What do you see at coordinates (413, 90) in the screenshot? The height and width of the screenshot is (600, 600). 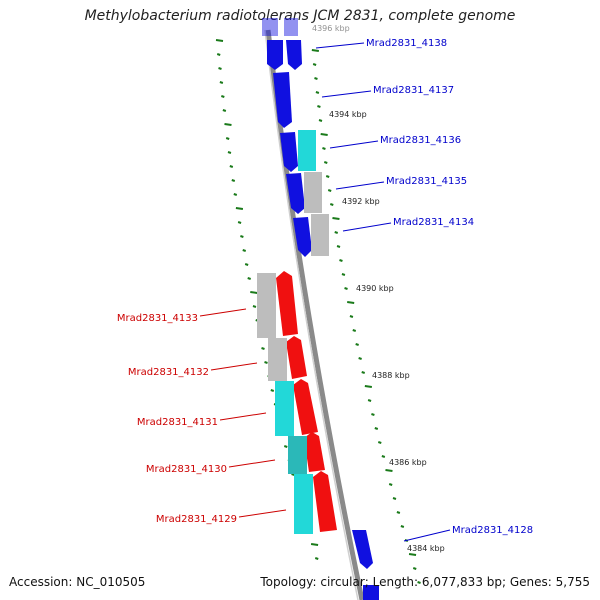 I see `gene-label-4137: Mrad2831_4137` at bounding box center [413, 90].